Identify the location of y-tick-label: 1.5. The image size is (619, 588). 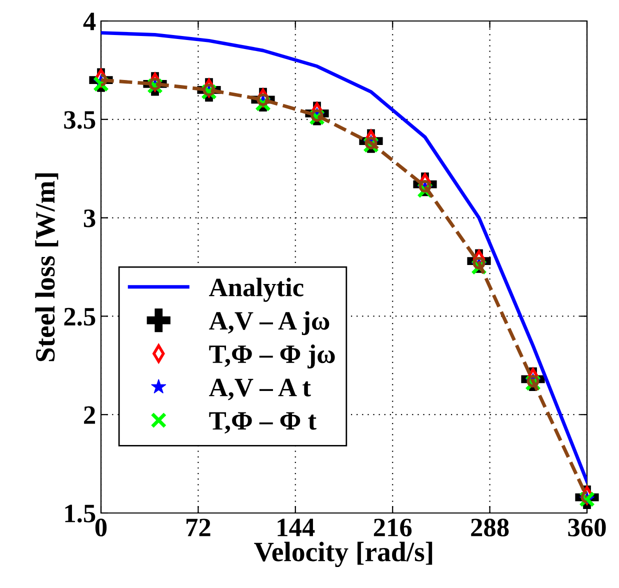
(80, 513).